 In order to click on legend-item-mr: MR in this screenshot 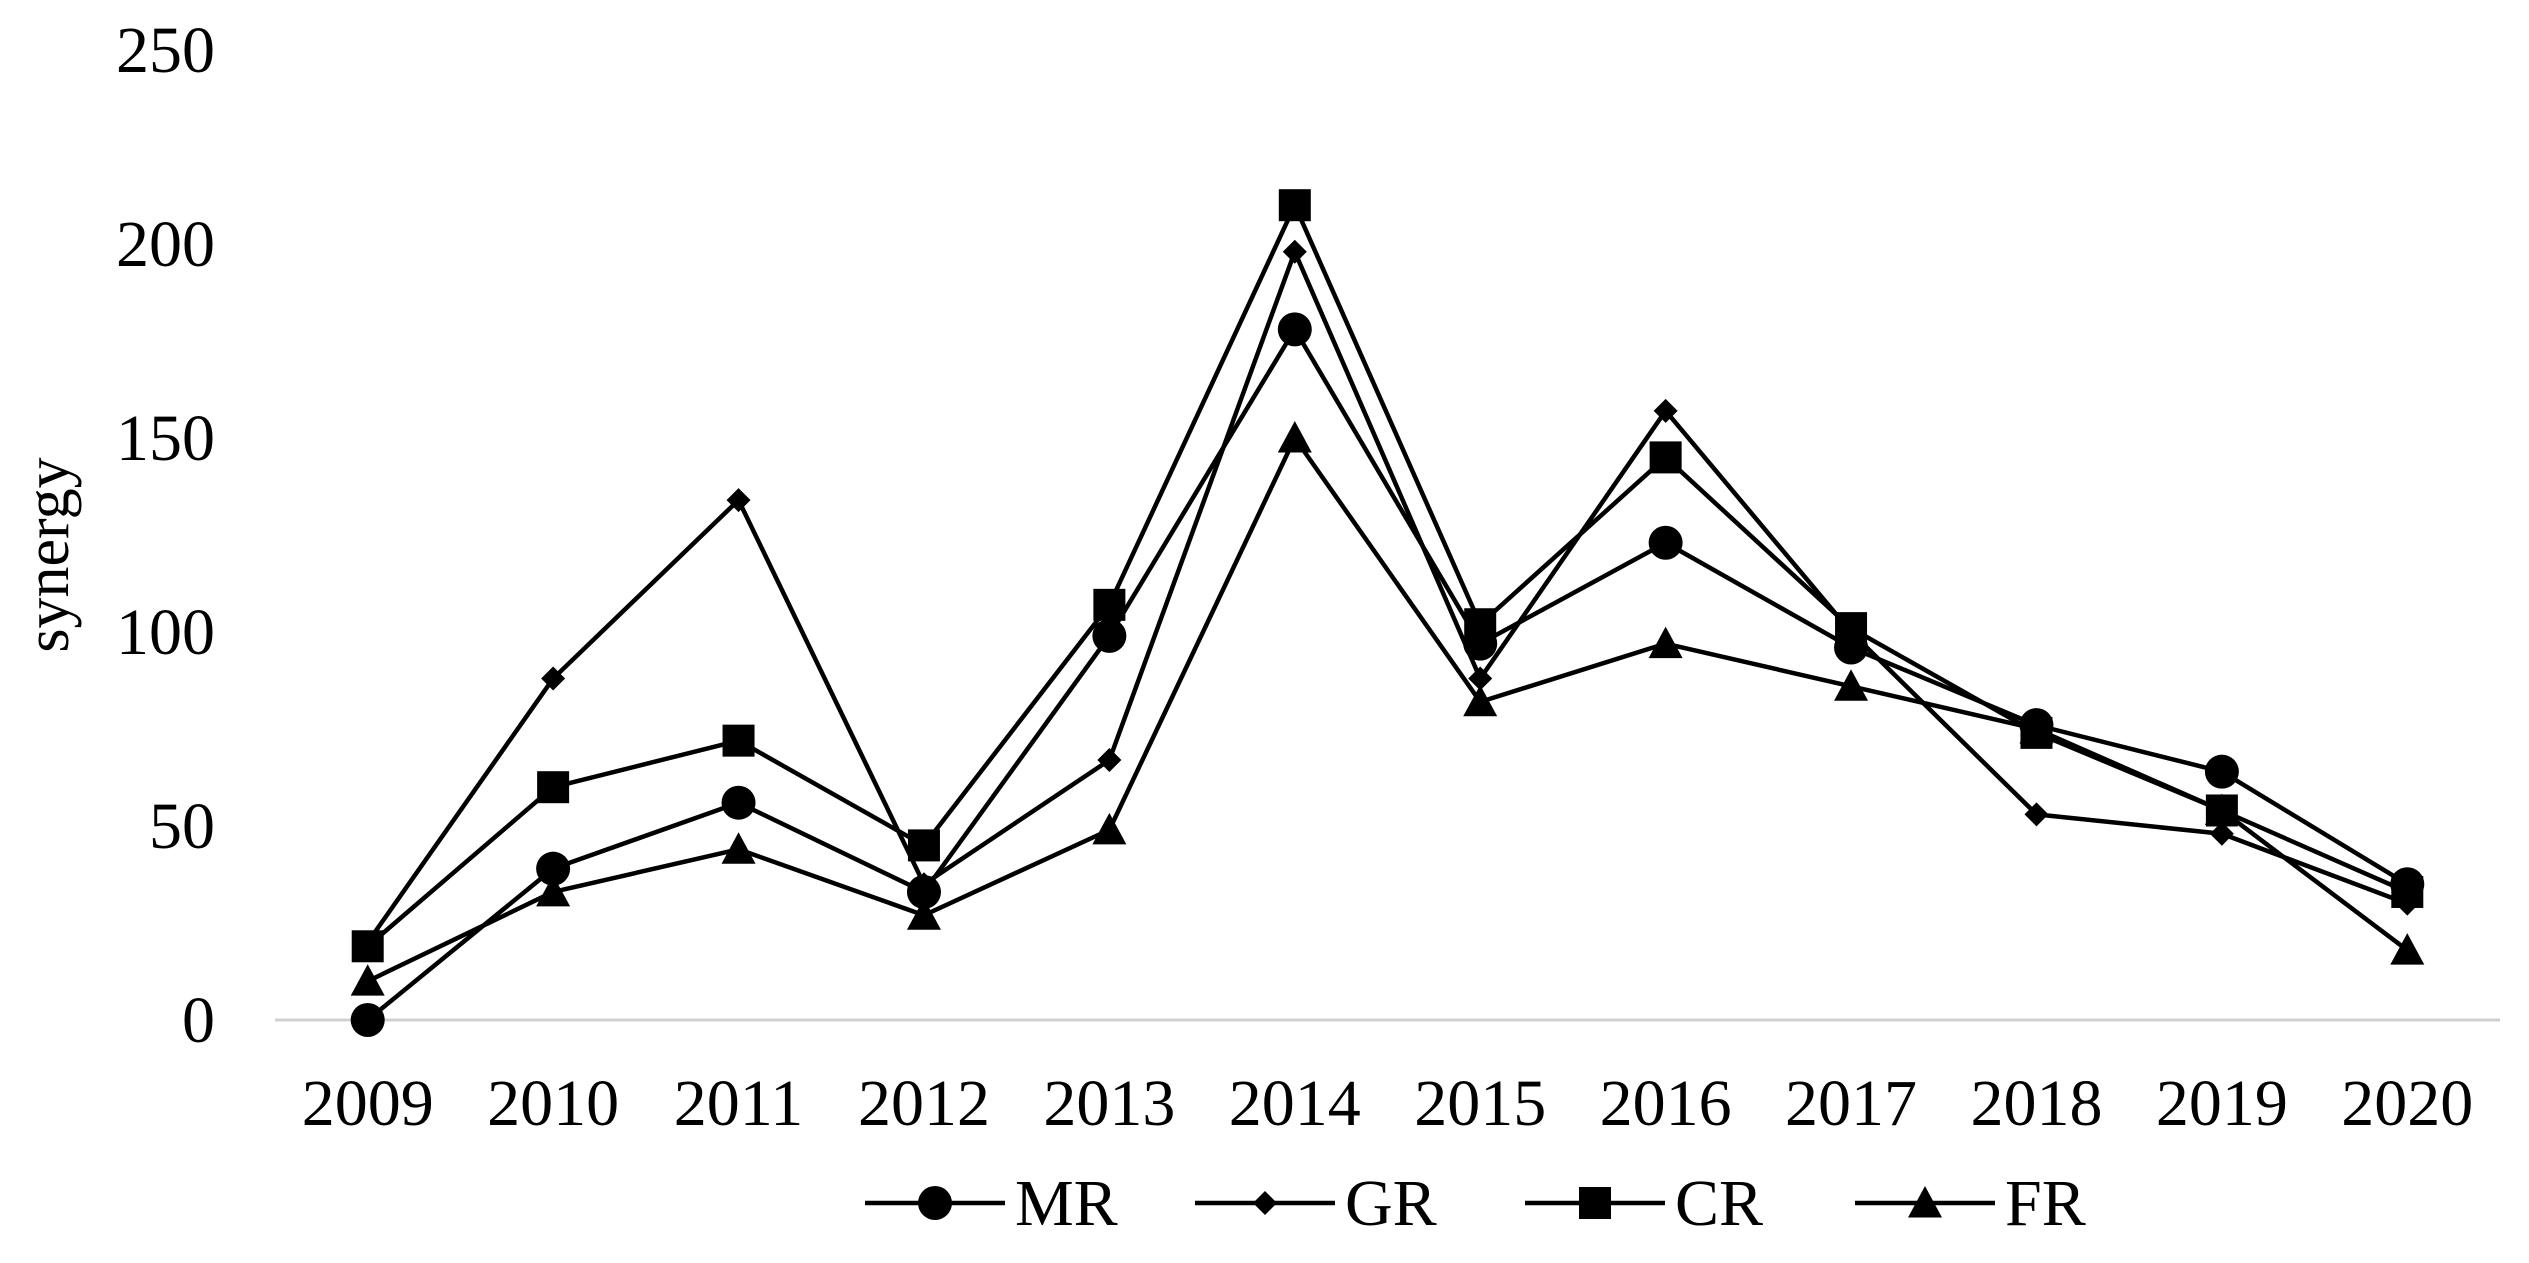, I will do `click(991, 1203)`.